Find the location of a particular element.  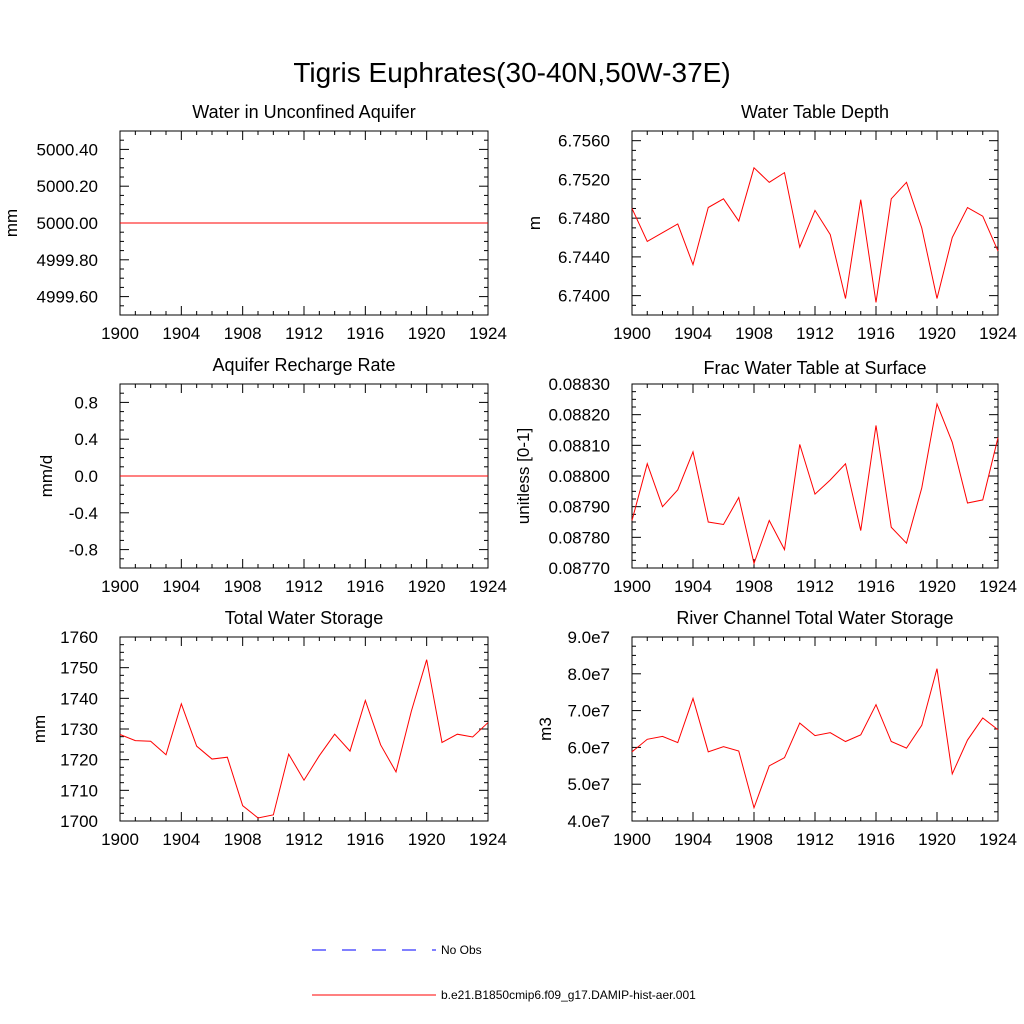

y-tick-label: 5000.40 is located at coordinates (67, 149).